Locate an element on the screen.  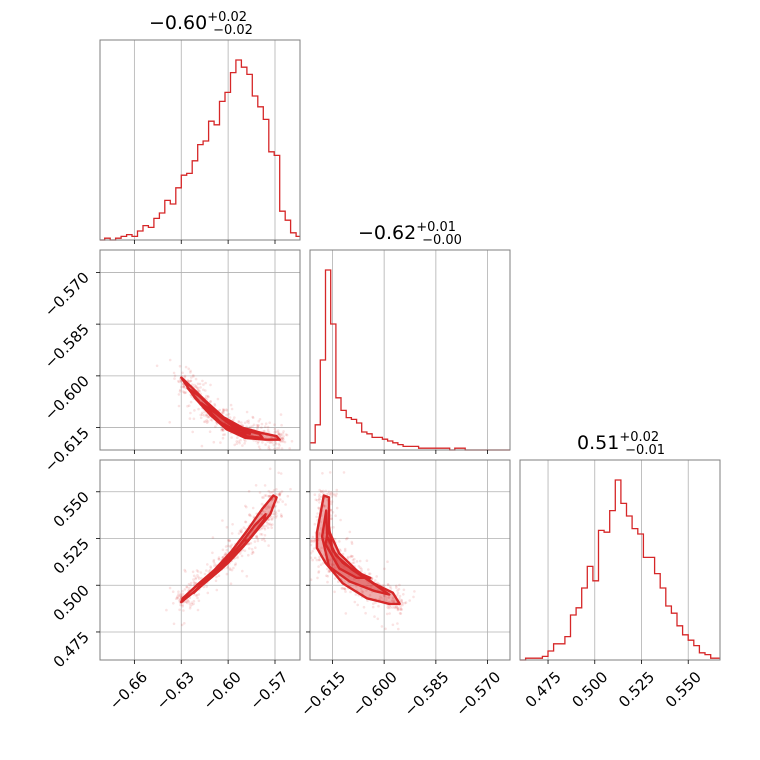
title-p1-median: −0.62 is located at coordinates (387, 233).